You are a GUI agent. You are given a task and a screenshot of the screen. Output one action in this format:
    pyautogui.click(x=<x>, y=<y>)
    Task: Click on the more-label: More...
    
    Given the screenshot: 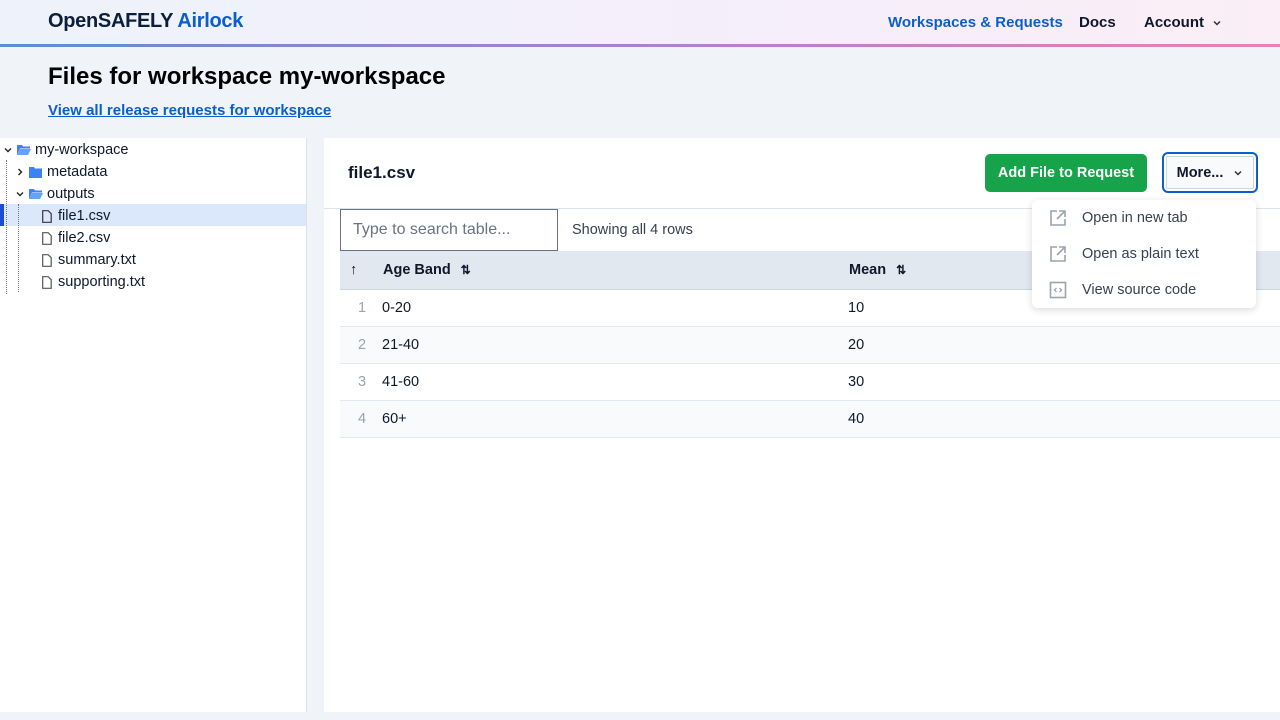 What is the action you would take?
    pyautogui.click(x=1200, y=172)
    